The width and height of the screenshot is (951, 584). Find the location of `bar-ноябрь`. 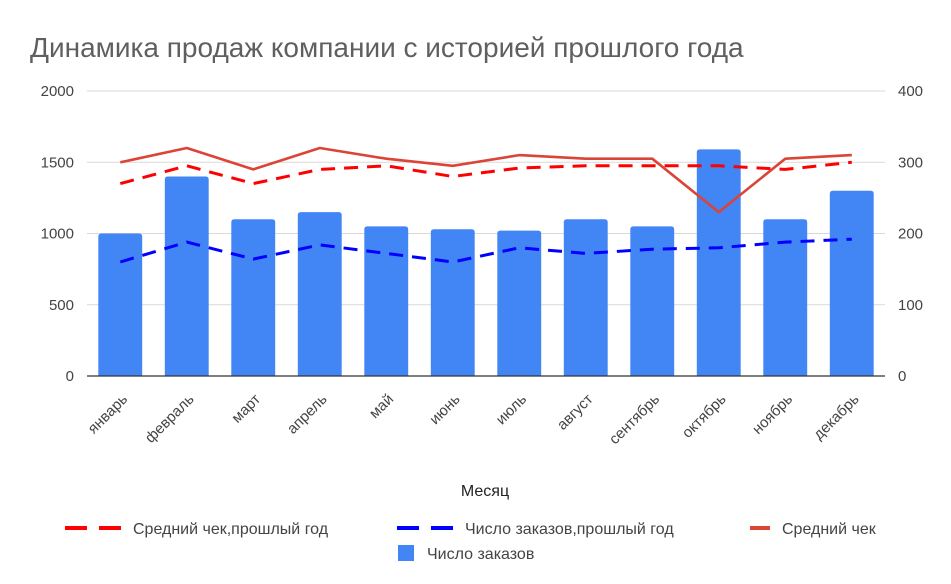

bar-ноябрь is located at coordinates (785, 297).